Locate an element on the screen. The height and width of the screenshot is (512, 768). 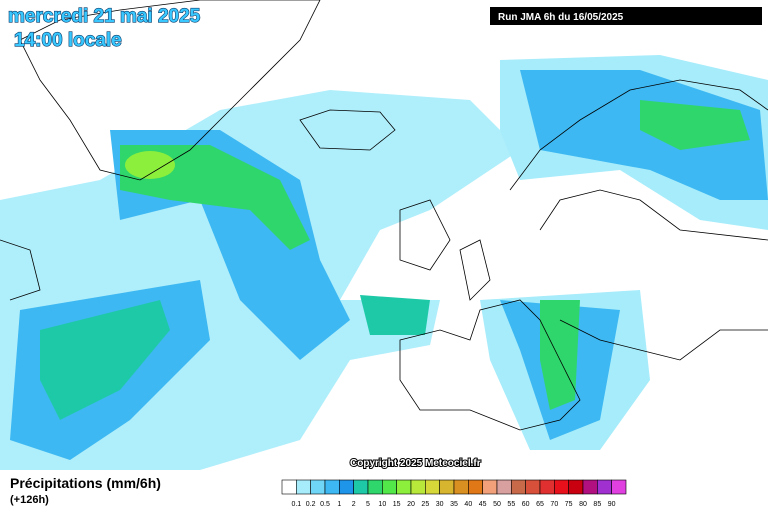
legend-label: 70 is located at coordinates (554, 504).